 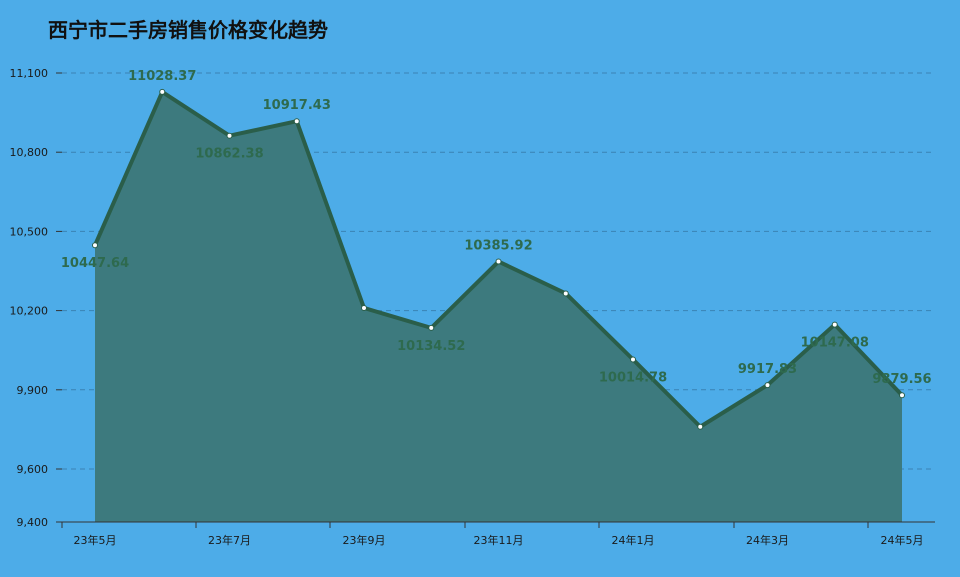 What do you see at coordinates (767, 369) in the screenshot?
I see `data-label: 9917.83` at bounding box center [767, 369].